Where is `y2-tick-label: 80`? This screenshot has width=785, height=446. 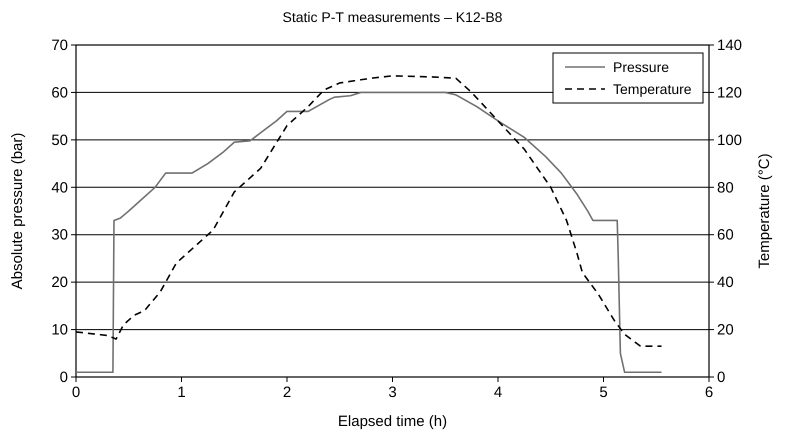 y2-tick-label: 80 is located at coordinates (725, 187).